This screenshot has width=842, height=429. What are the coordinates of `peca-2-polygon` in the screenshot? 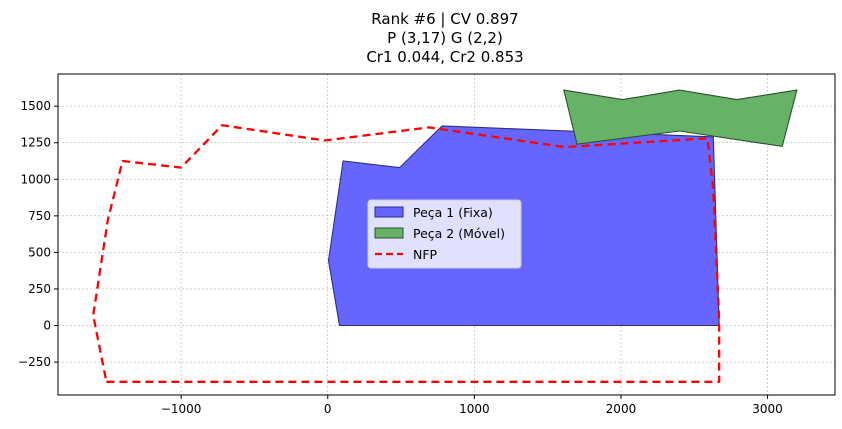 It's located at (680, 118).